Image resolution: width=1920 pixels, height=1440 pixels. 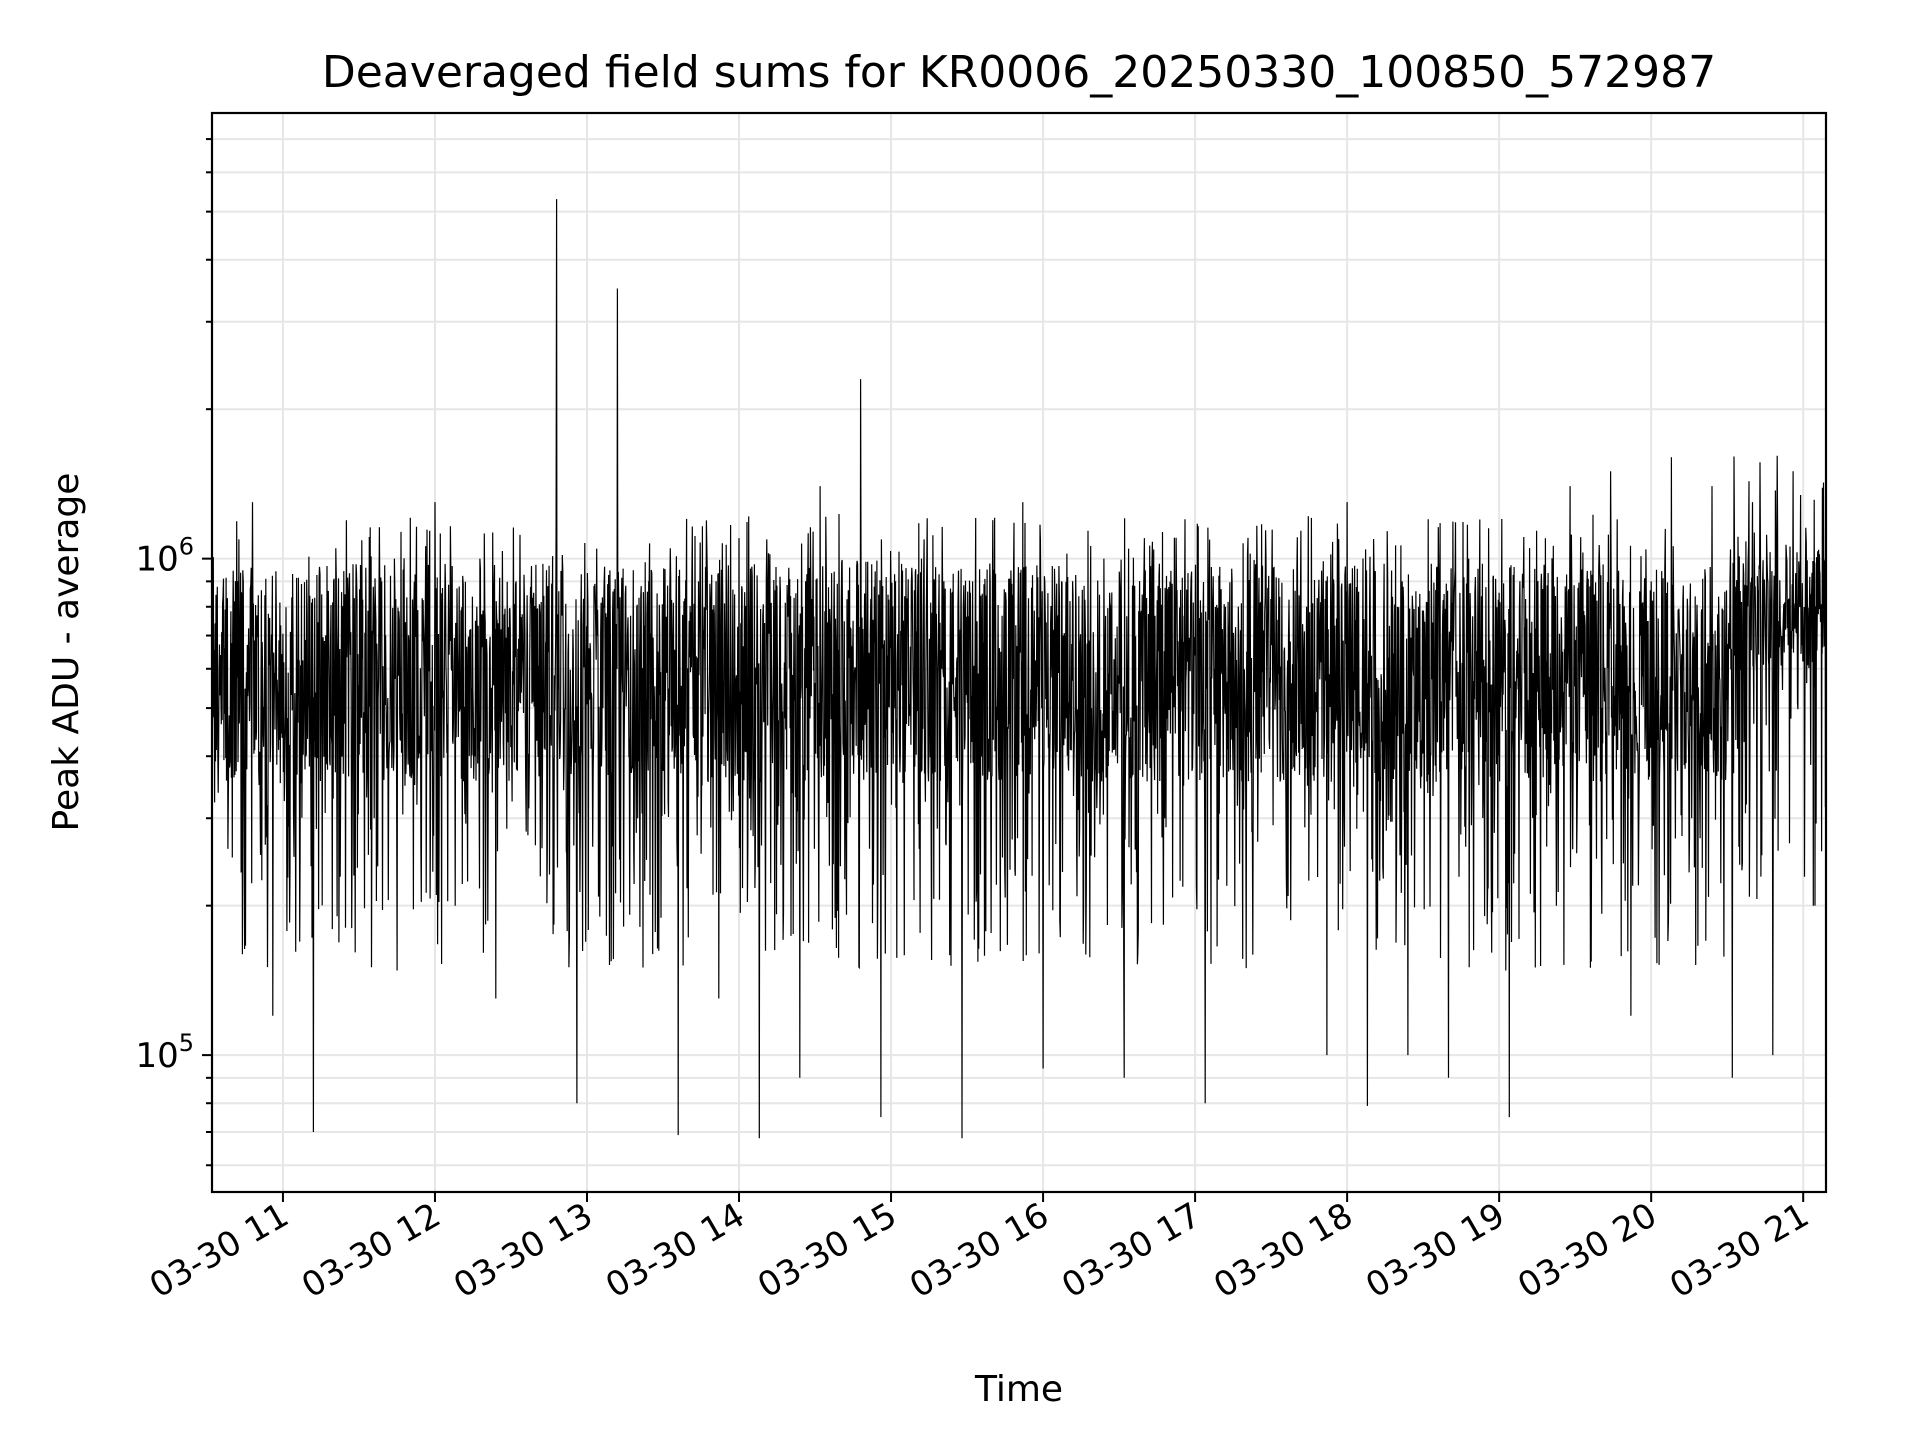 What do you see at coordinates (371, 1250) in the screenshot?
I see `x-tick-label: 03-30 12` at bounding box center [371, 1250].